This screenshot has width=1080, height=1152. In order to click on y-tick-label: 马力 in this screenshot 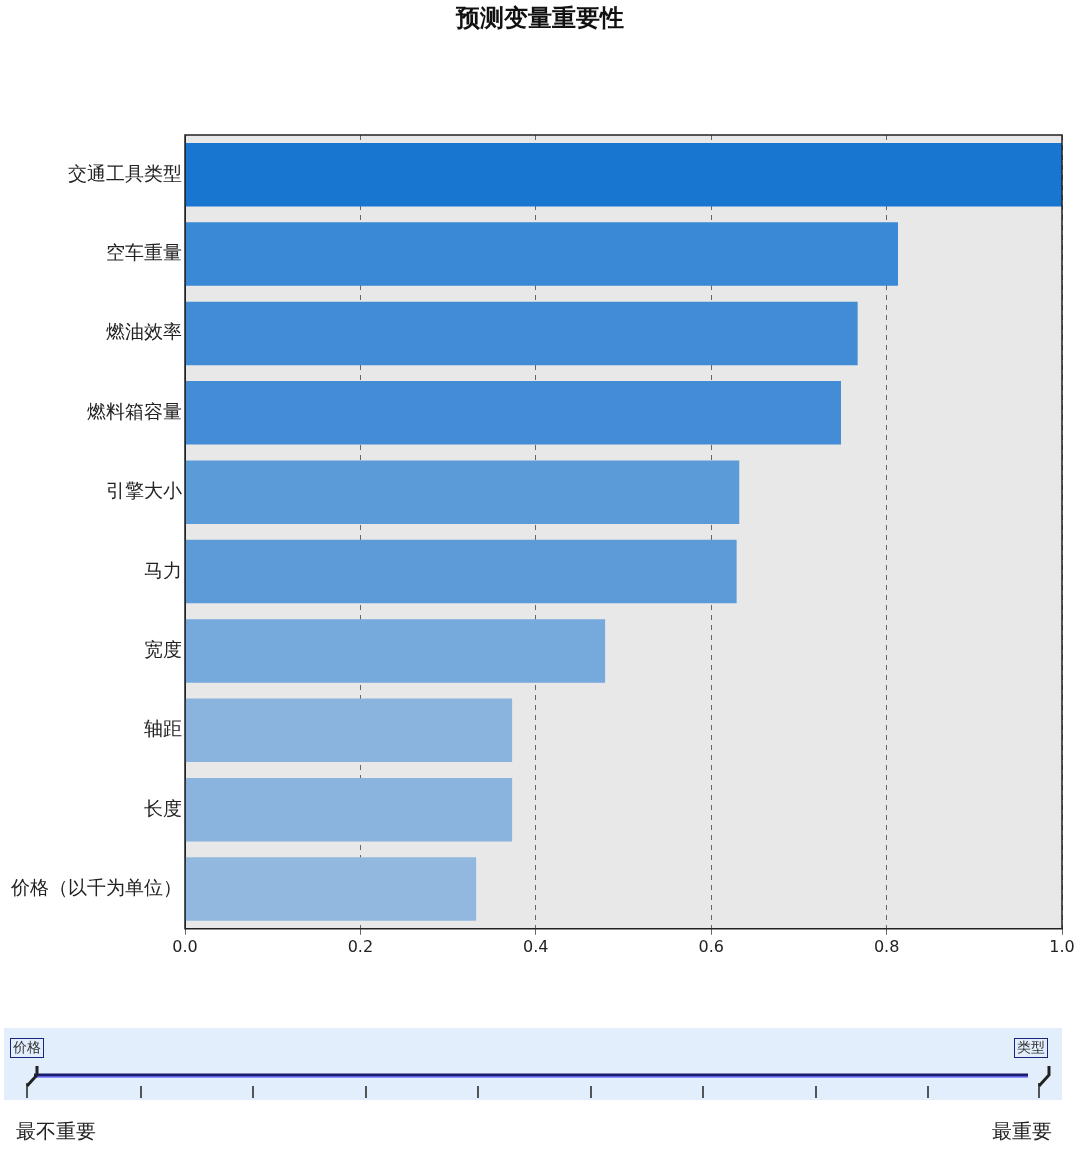, I will do `click(163, 569)`.